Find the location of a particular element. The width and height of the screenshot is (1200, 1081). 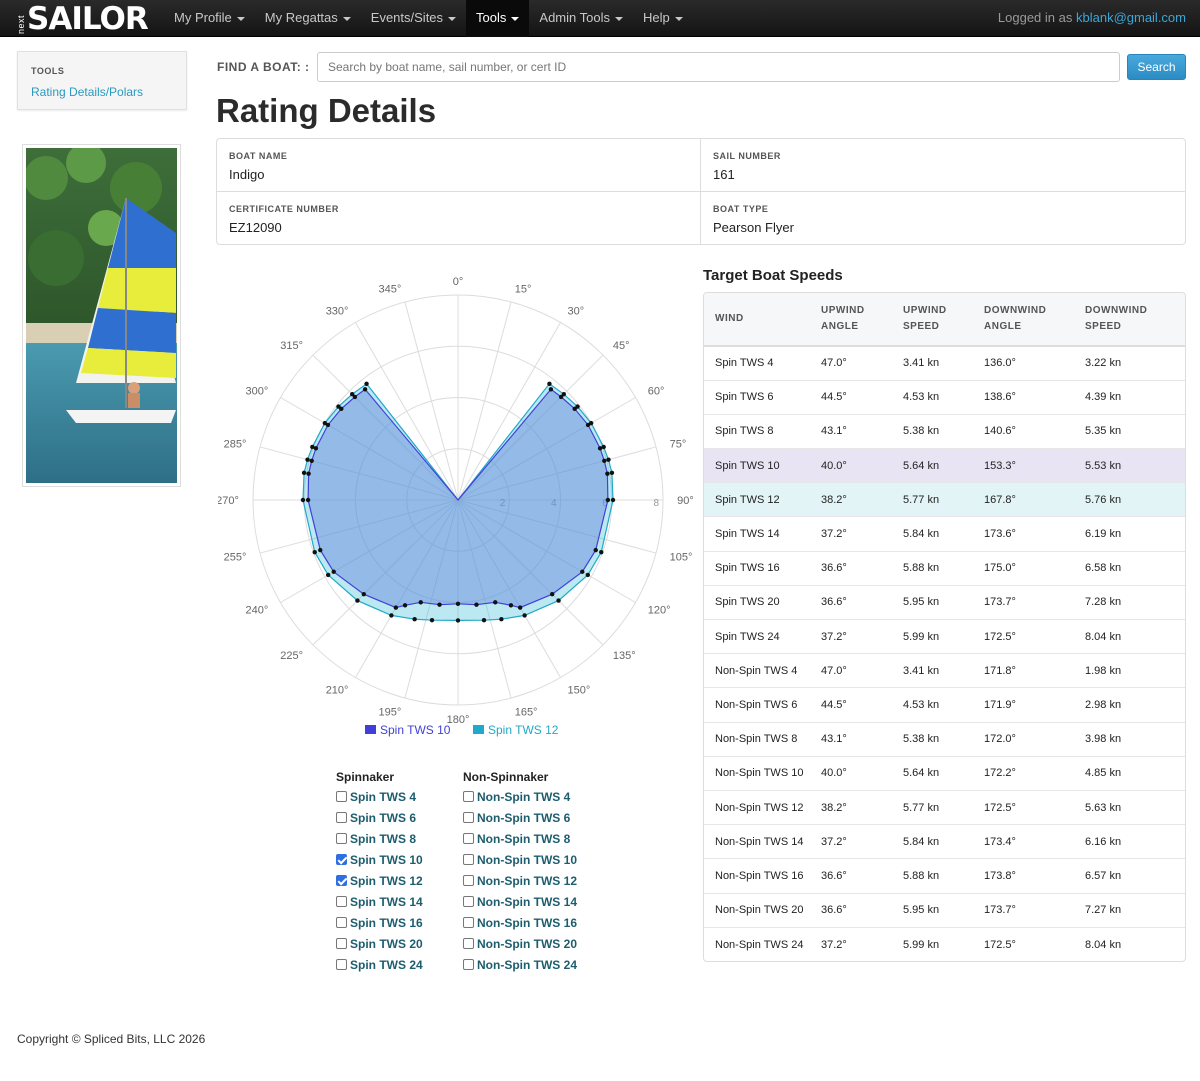

col-upwind-speed: UPWIND SPEED is located at coordinates (943, 320).